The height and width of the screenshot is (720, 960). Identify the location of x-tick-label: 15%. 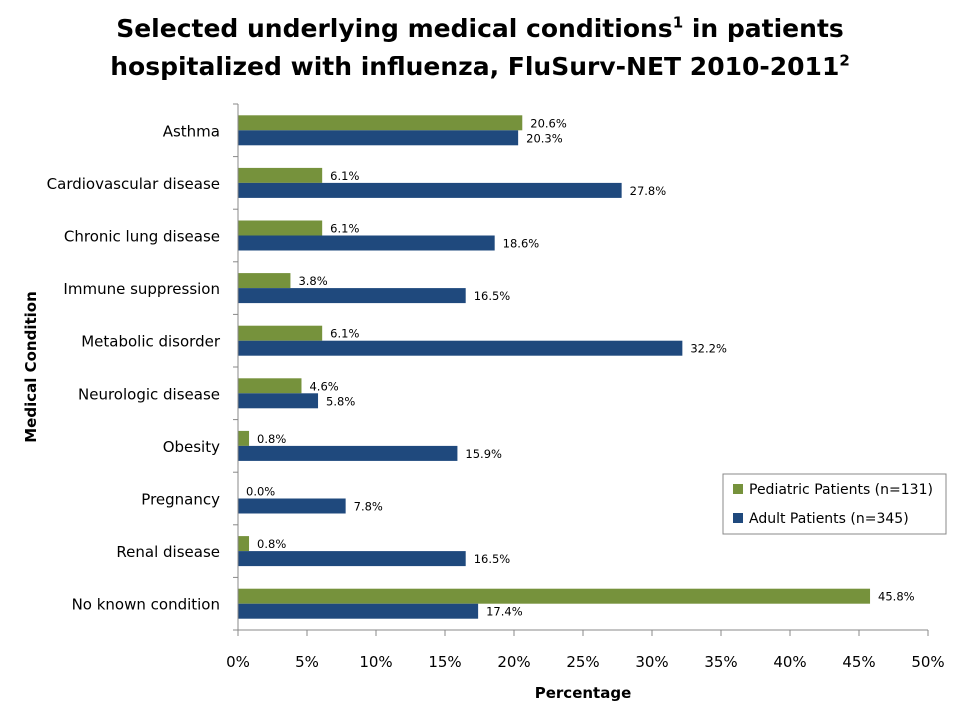
(444, 662).